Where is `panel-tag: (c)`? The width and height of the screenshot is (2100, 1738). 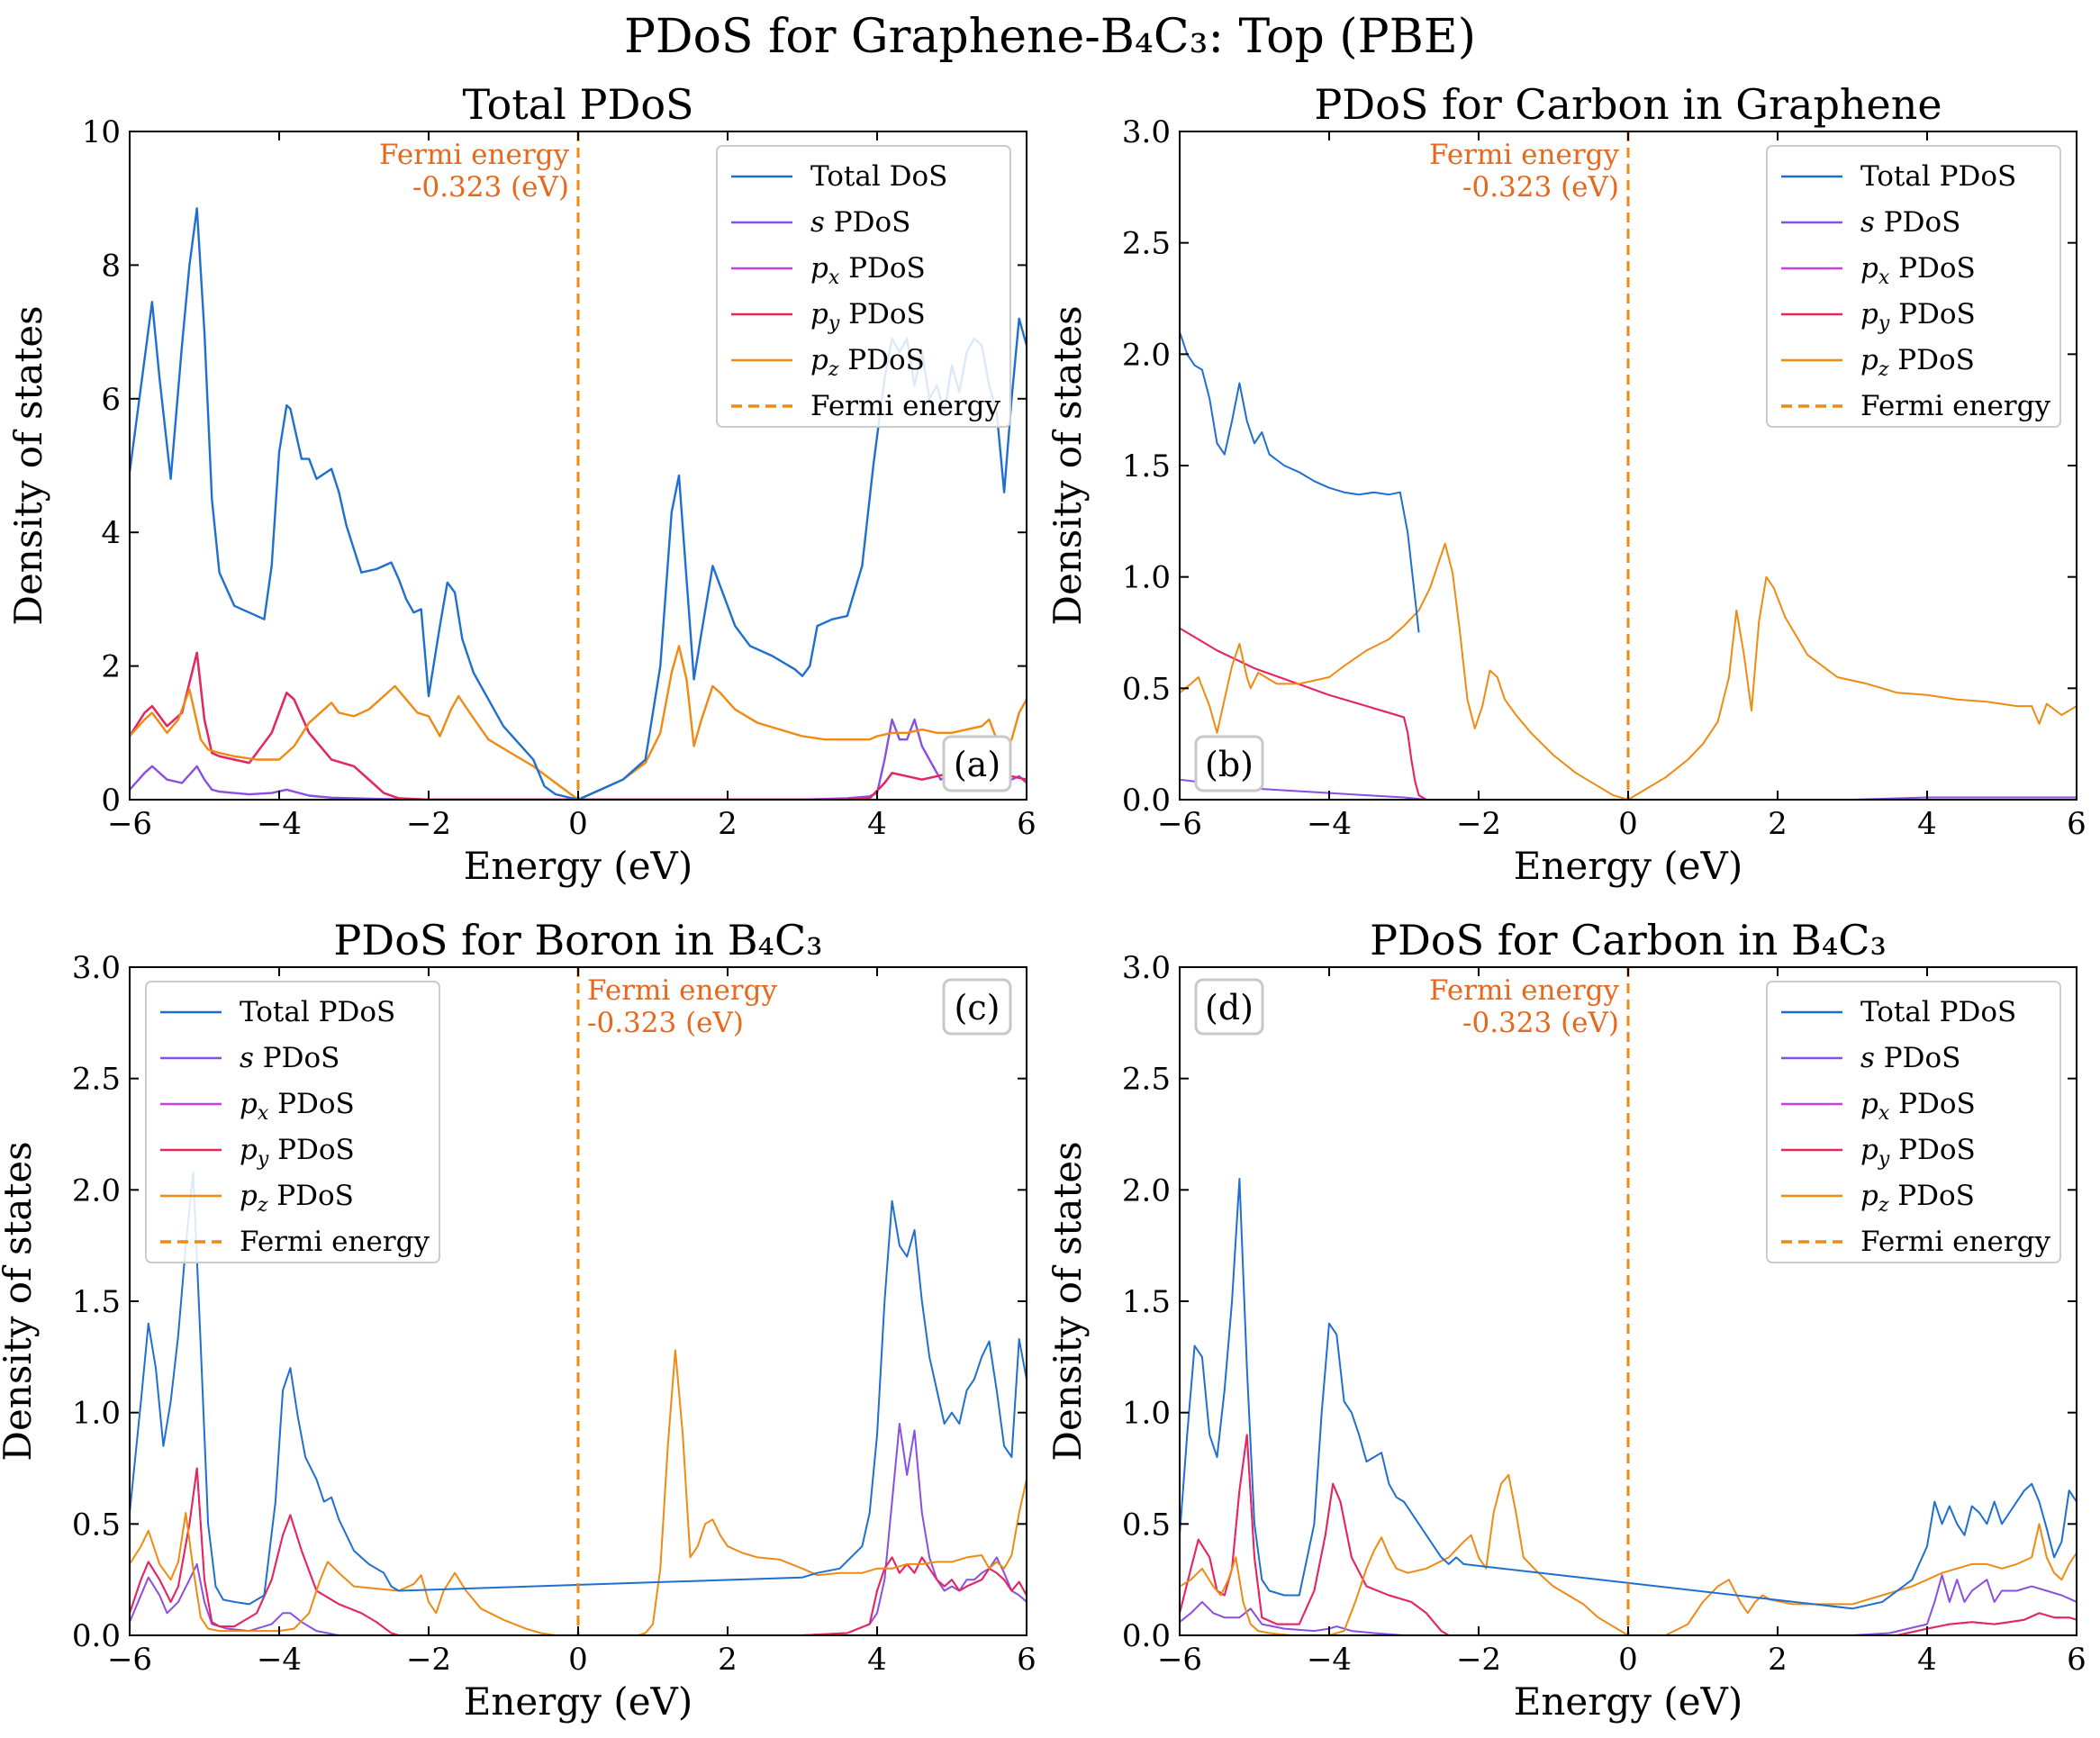
panel-tag: (c) is located at coordinates (977, 1008).